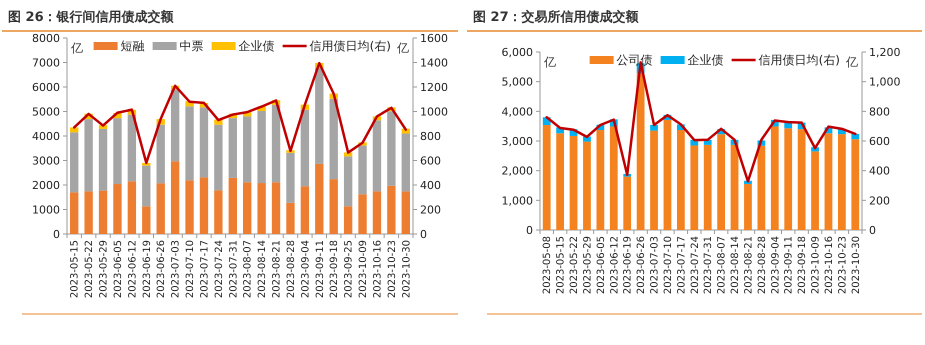 This screenshot has width=925, height=345. Describe the element at coordinates (423, 234) in the screenshot. I see `y2-tick-label: 0` at that location.